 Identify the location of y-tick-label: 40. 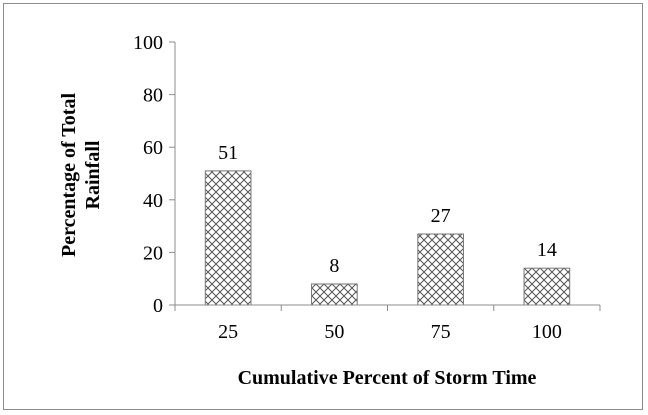
(153, 201).